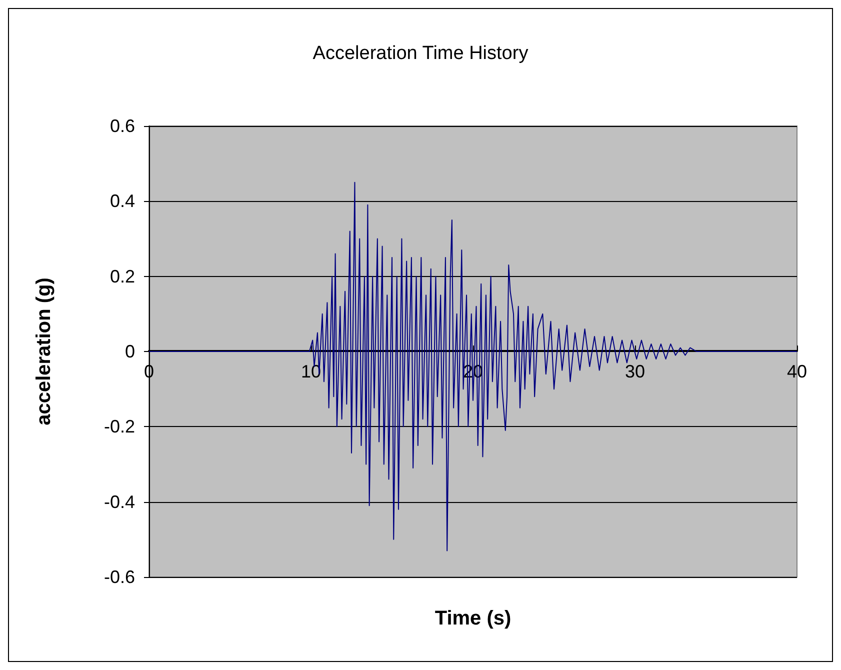 This screenshot has width=841, height=670. What do you see at coordinates (119, 426) in the screenshot?
I see `y-tick-label: -0.2` at bounding box center [119, 426].